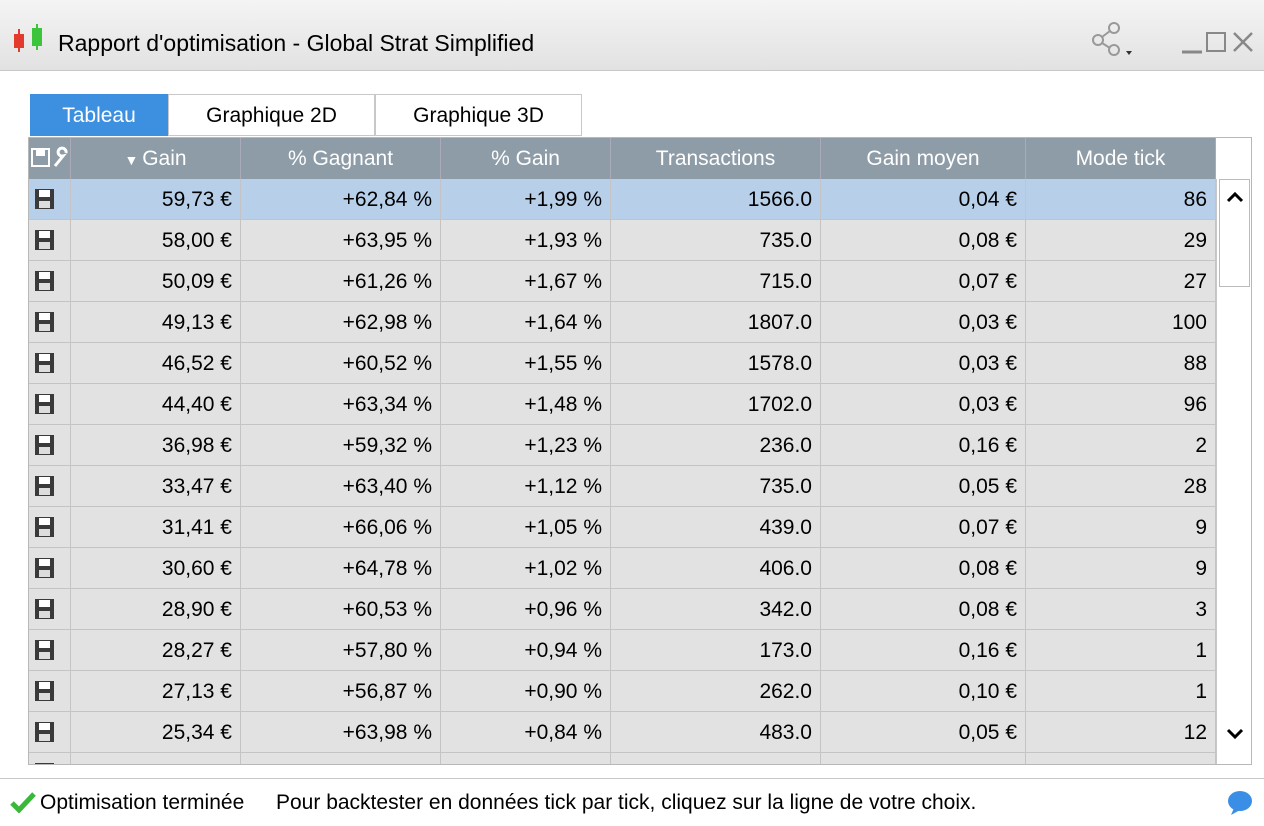 This screenshot has width=1264, height=826. Describe the element at coordinates (1121, 281) in the screenshot. I see `table-cell: 27` at that location.